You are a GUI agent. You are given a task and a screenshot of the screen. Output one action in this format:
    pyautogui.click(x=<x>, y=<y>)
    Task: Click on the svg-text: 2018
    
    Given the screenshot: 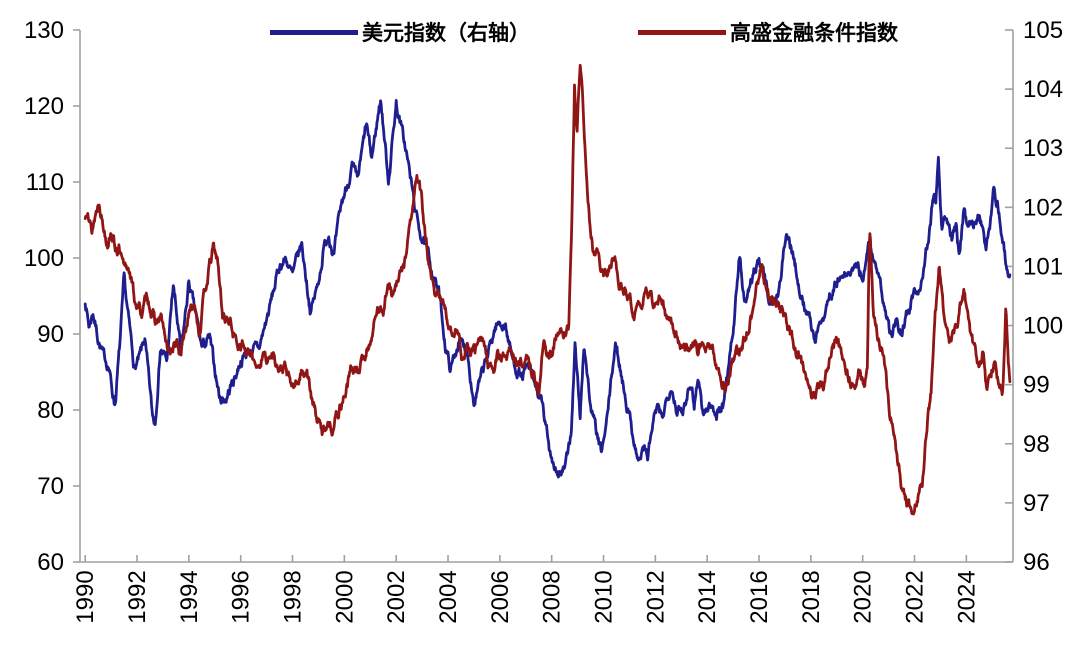 What is the action you would take?
    pyautogui.click(x=811, y=596)
    